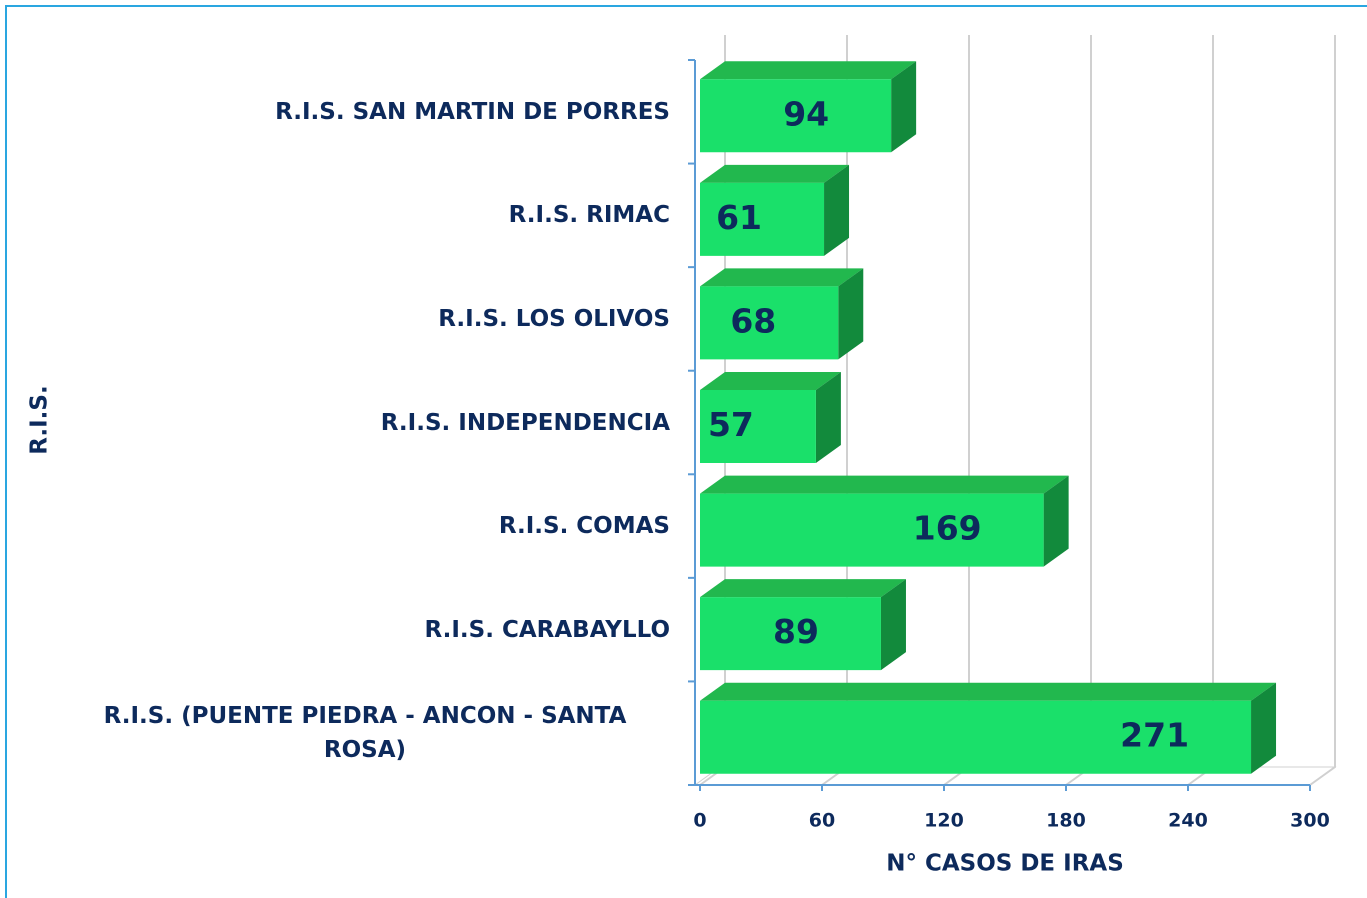 The height and width of the screenshot is (898, 1367). What do you see at coordinates (589, 215) in the screenshot?
I see `y-tick-label: R.I.S. RIMAC` at bounding box center [589, 215].